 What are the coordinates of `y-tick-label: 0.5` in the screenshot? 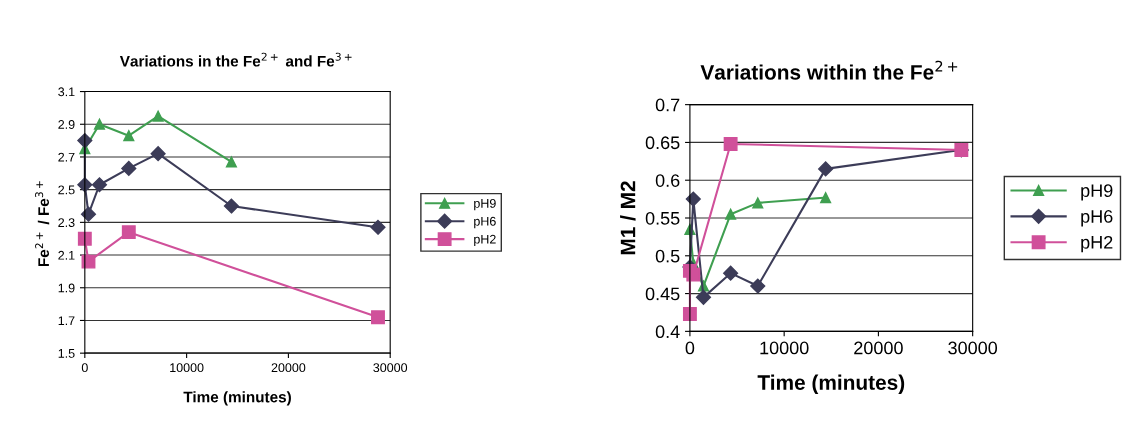 It's located at (667, 256).